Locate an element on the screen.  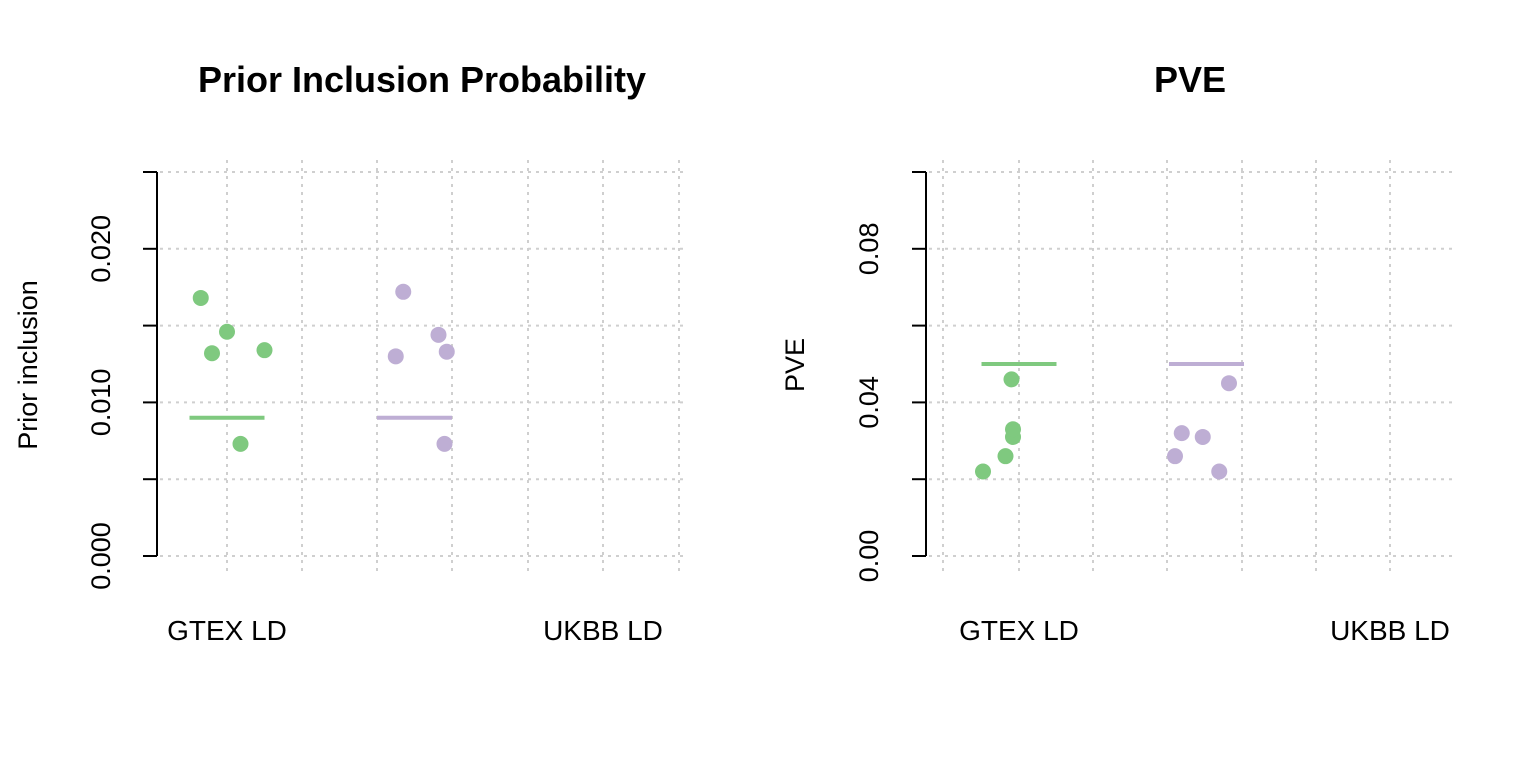
y-tick-labels: 0.00 0.04 0.08 is located at coordinates (869, 403).